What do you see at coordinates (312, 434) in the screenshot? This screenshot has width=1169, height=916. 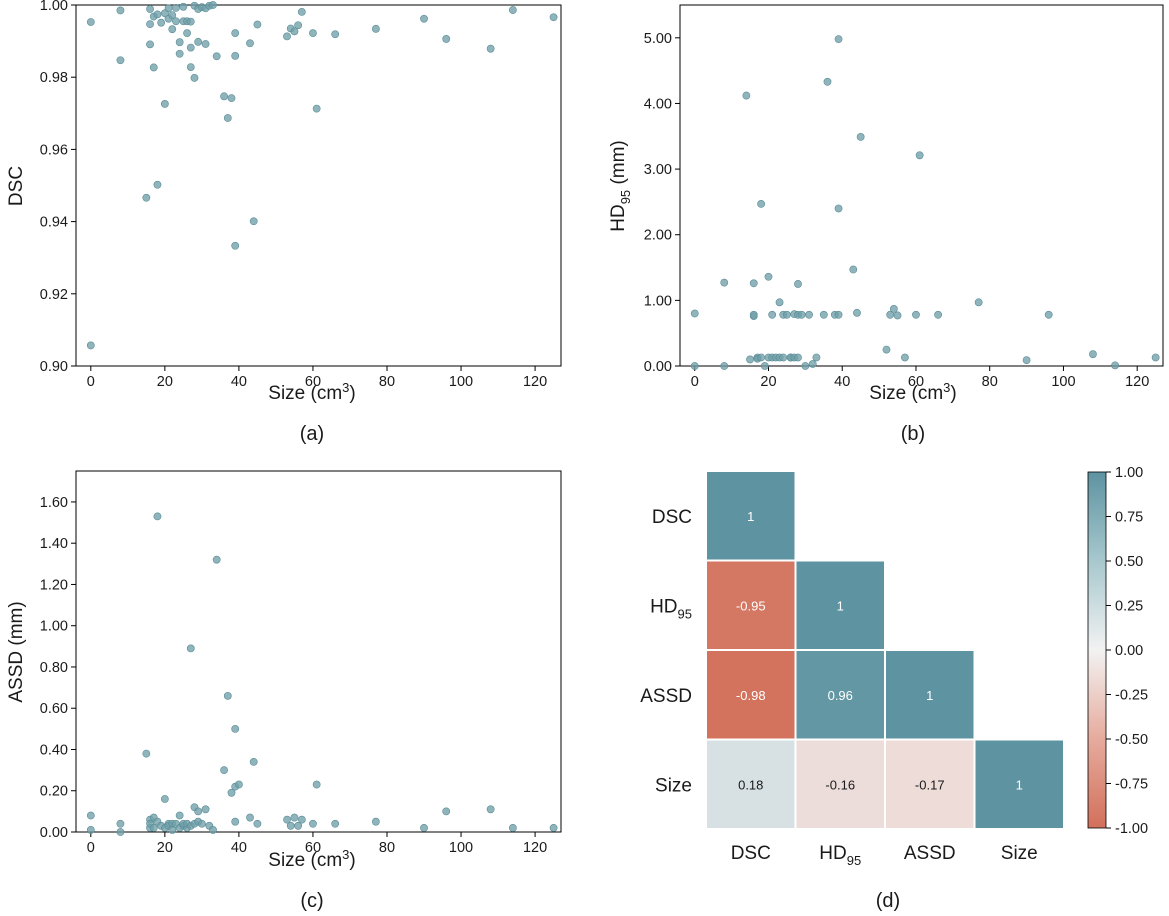 I see `panel-label-a: (a)` at bounding box center [312, 434].